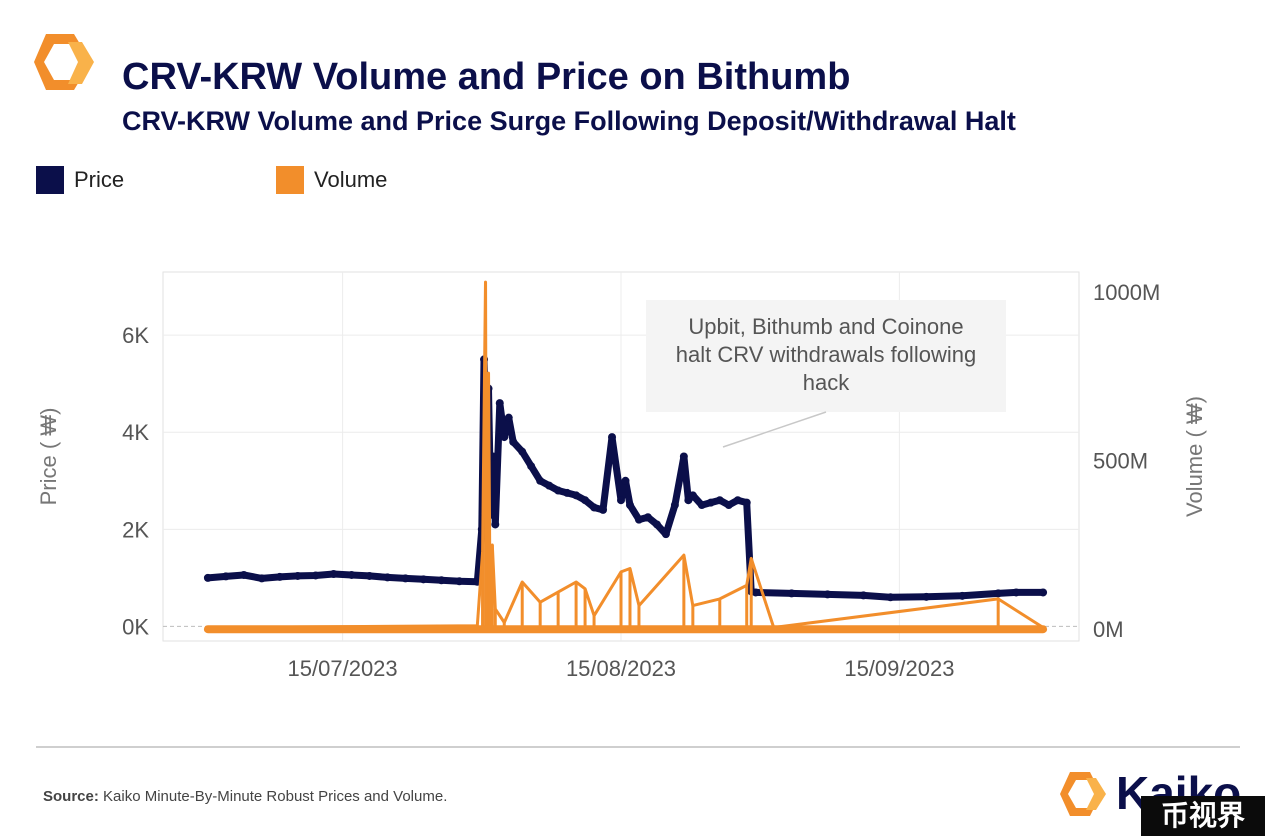 Image resolution: width=1266 pixels, height=836 pixels. Describe the element at coordinates (290, 180) in the screenshot. I see `legend-swatch-volume` at that location.